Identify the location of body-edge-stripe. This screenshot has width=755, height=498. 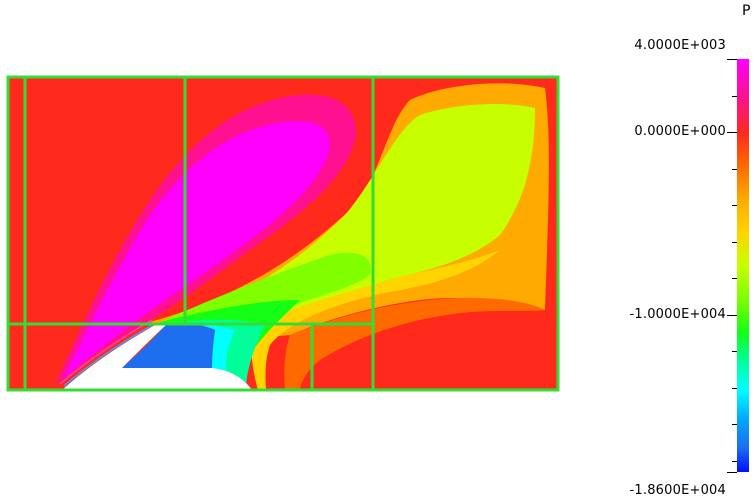
(110, 354).